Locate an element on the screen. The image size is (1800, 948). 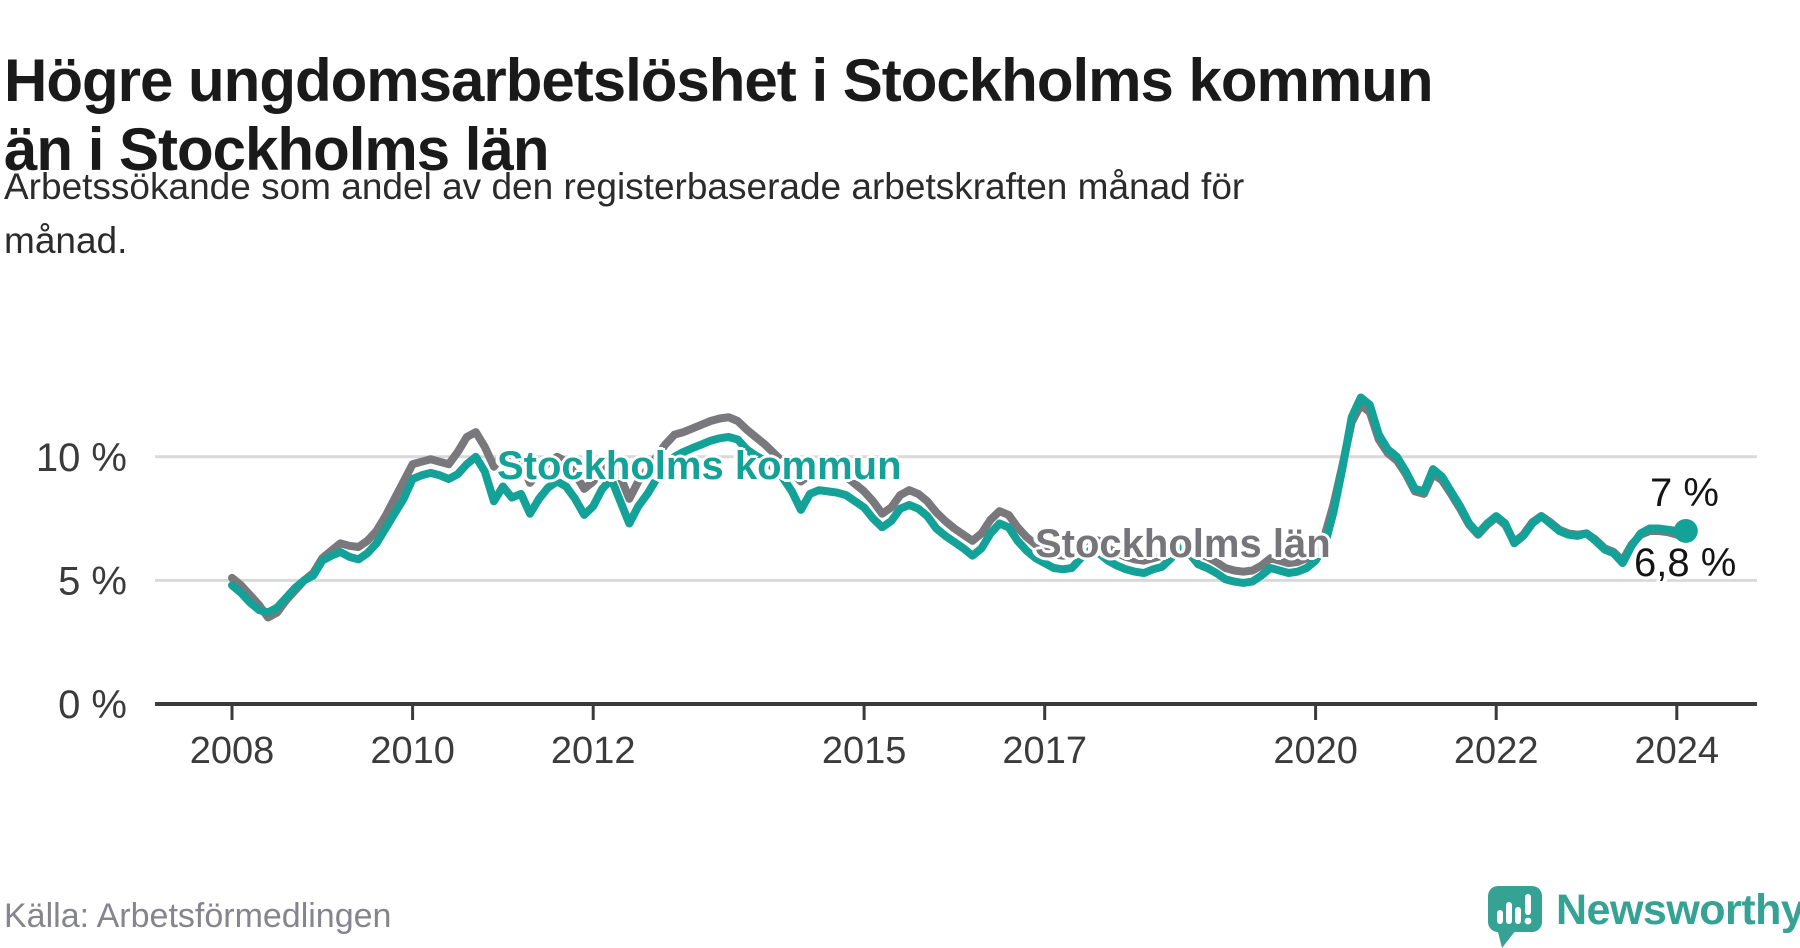
x-tick-label-2012: 2012 is located at coordinates (593, 751).